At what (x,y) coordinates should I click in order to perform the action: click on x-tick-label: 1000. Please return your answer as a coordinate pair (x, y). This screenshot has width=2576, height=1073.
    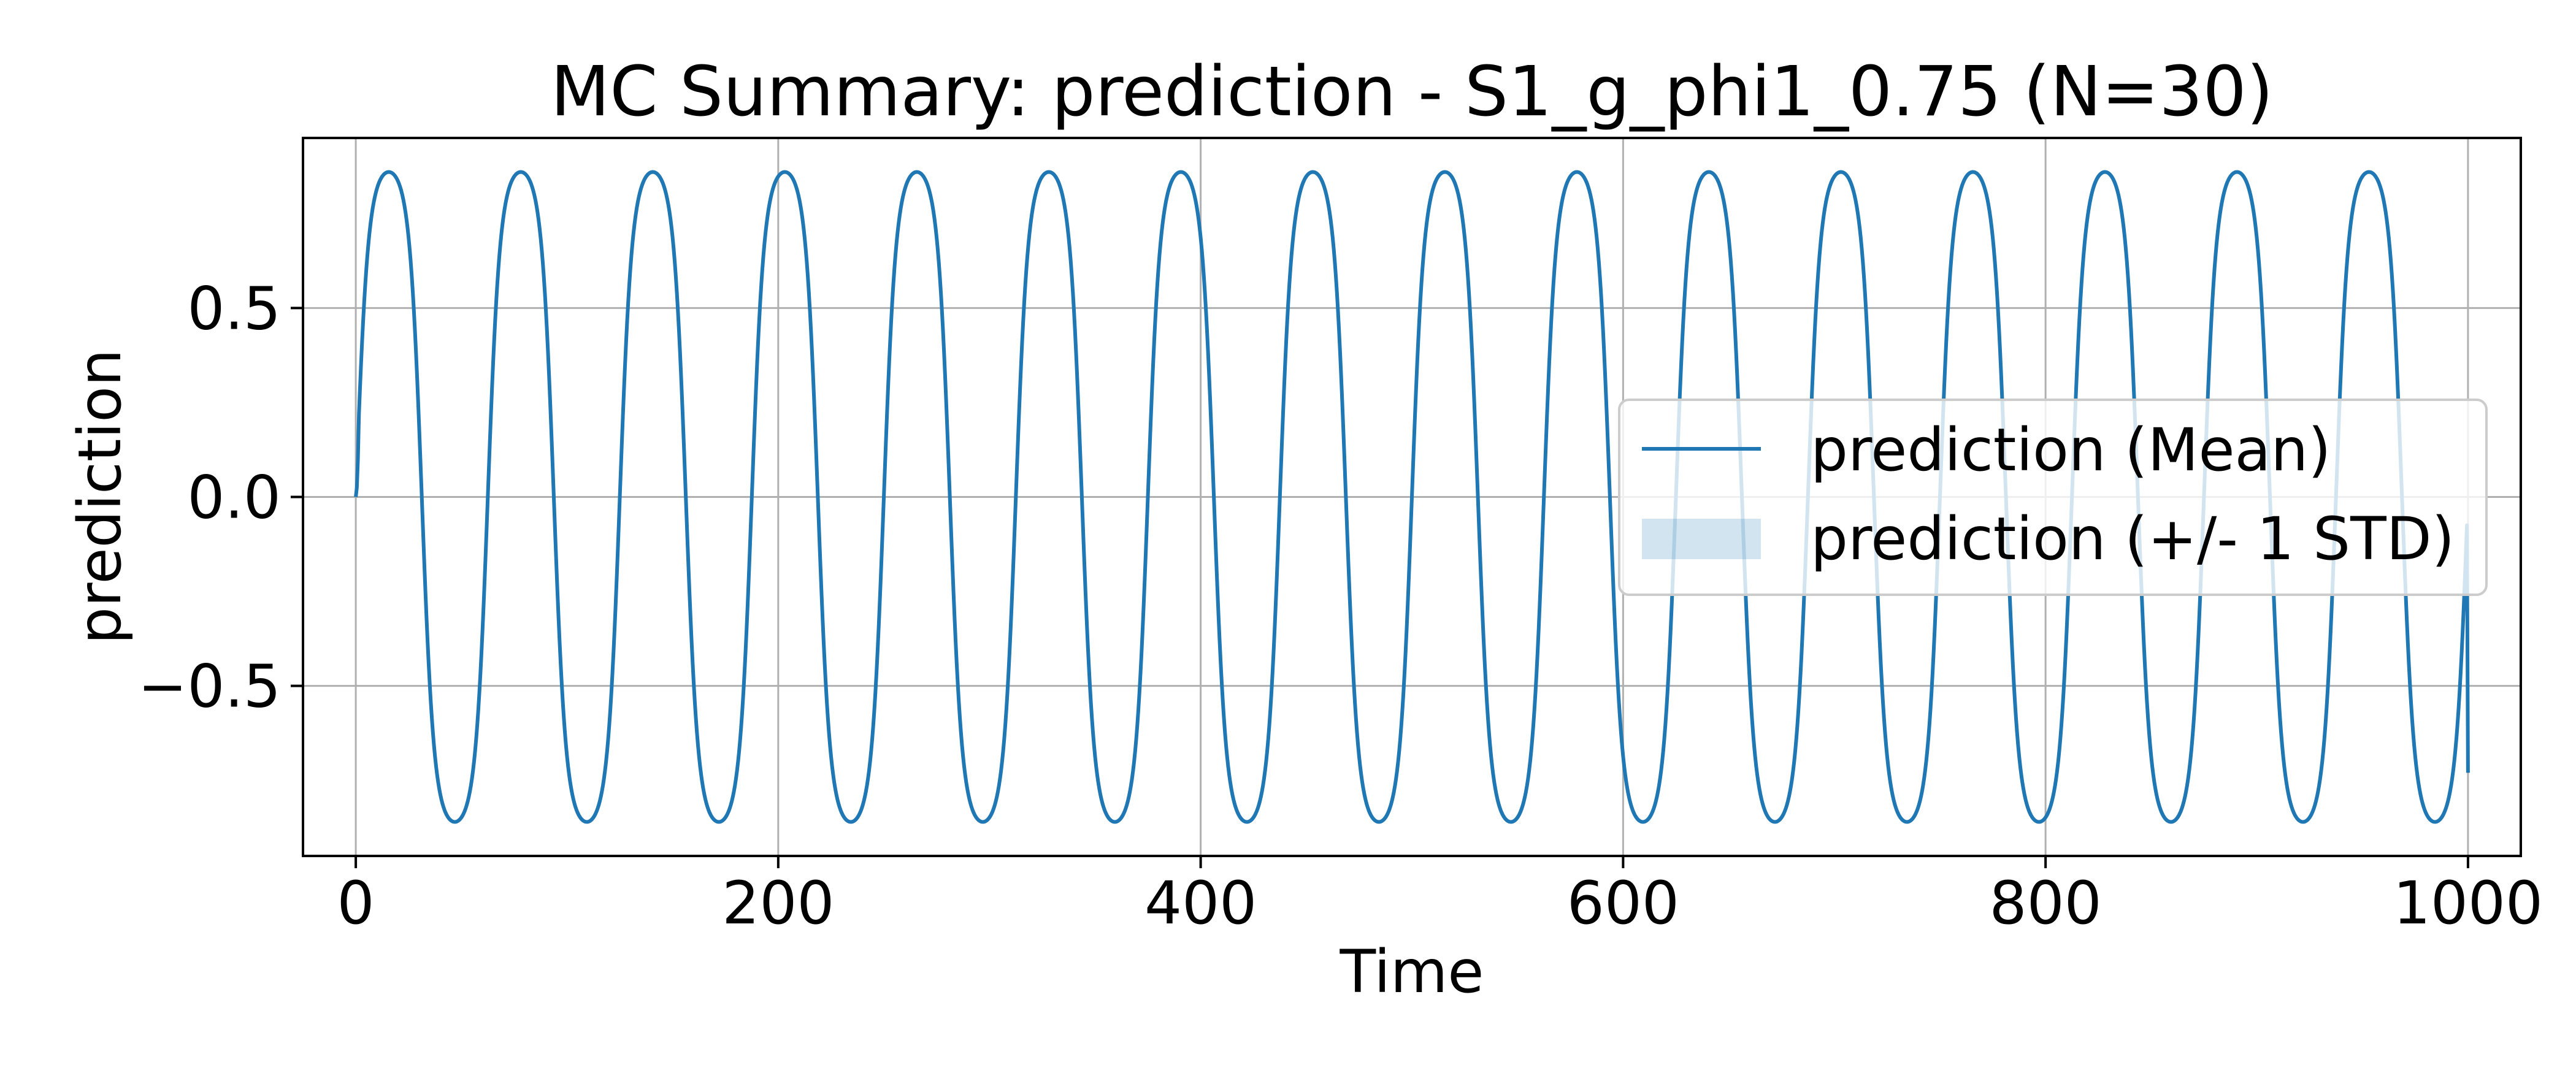
    Looking at the image, I should click on (2468, 903).